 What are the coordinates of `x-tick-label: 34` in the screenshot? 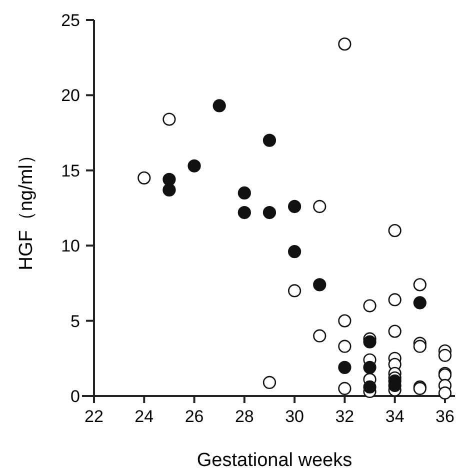 It's located at (394, 416).